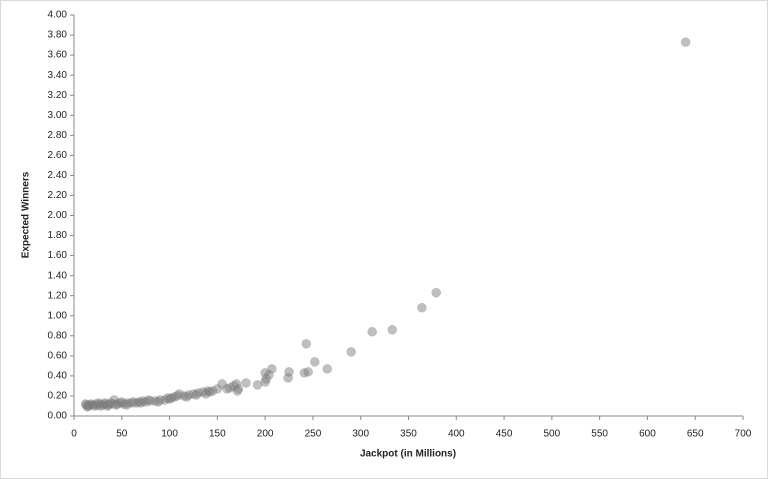  What do you see at coordinates (58, 315) in the screenshot?
I see `y-tick-label: 1.00` at bounding box center [58, 315].